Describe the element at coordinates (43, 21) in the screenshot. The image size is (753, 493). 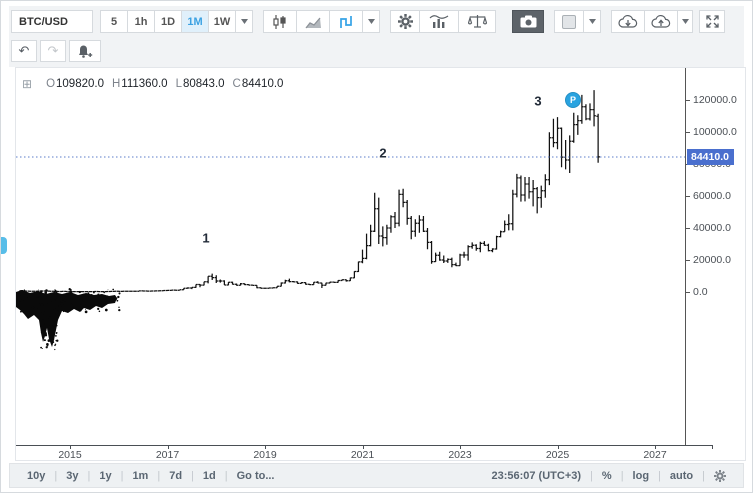
I see `symbol-label: BTC/USD` at that location.